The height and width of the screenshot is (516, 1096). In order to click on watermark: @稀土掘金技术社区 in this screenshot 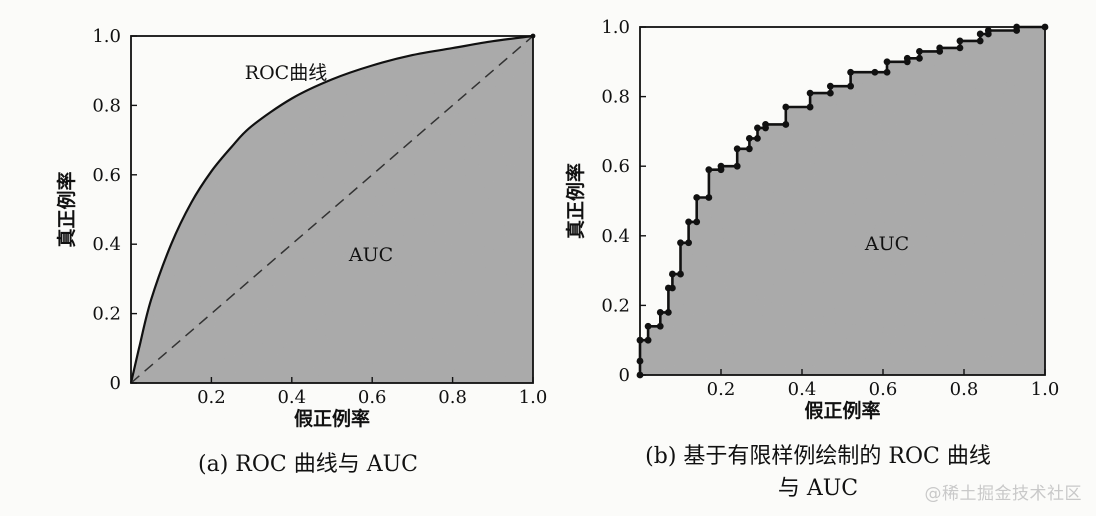, I will do `click(1003, 494)`.